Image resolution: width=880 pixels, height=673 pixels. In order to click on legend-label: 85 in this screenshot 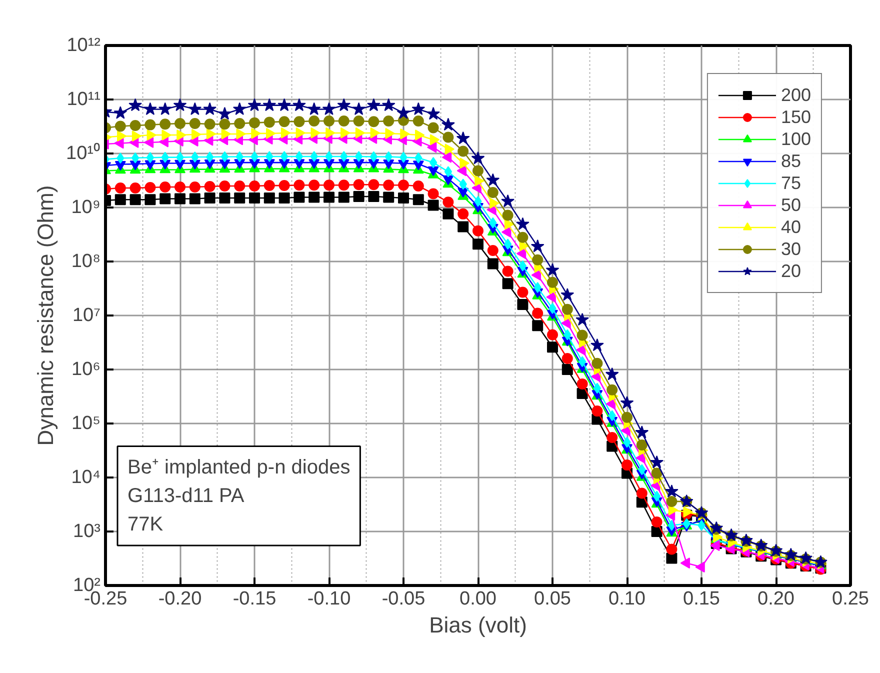, I will do `click(790, 161)`.